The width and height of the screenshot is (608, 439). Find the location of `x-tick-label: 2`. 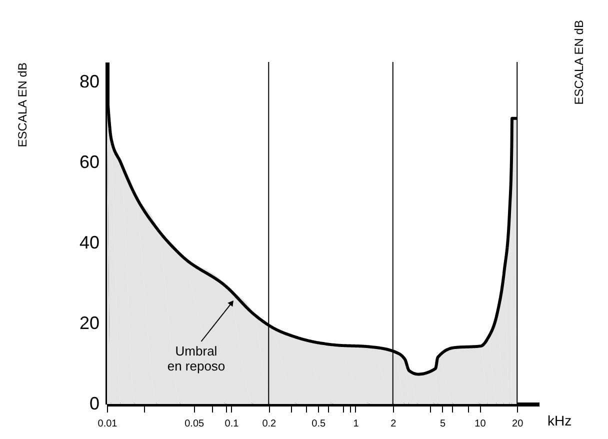

x-tick-label: 2 is located at coordinates (393, 424).